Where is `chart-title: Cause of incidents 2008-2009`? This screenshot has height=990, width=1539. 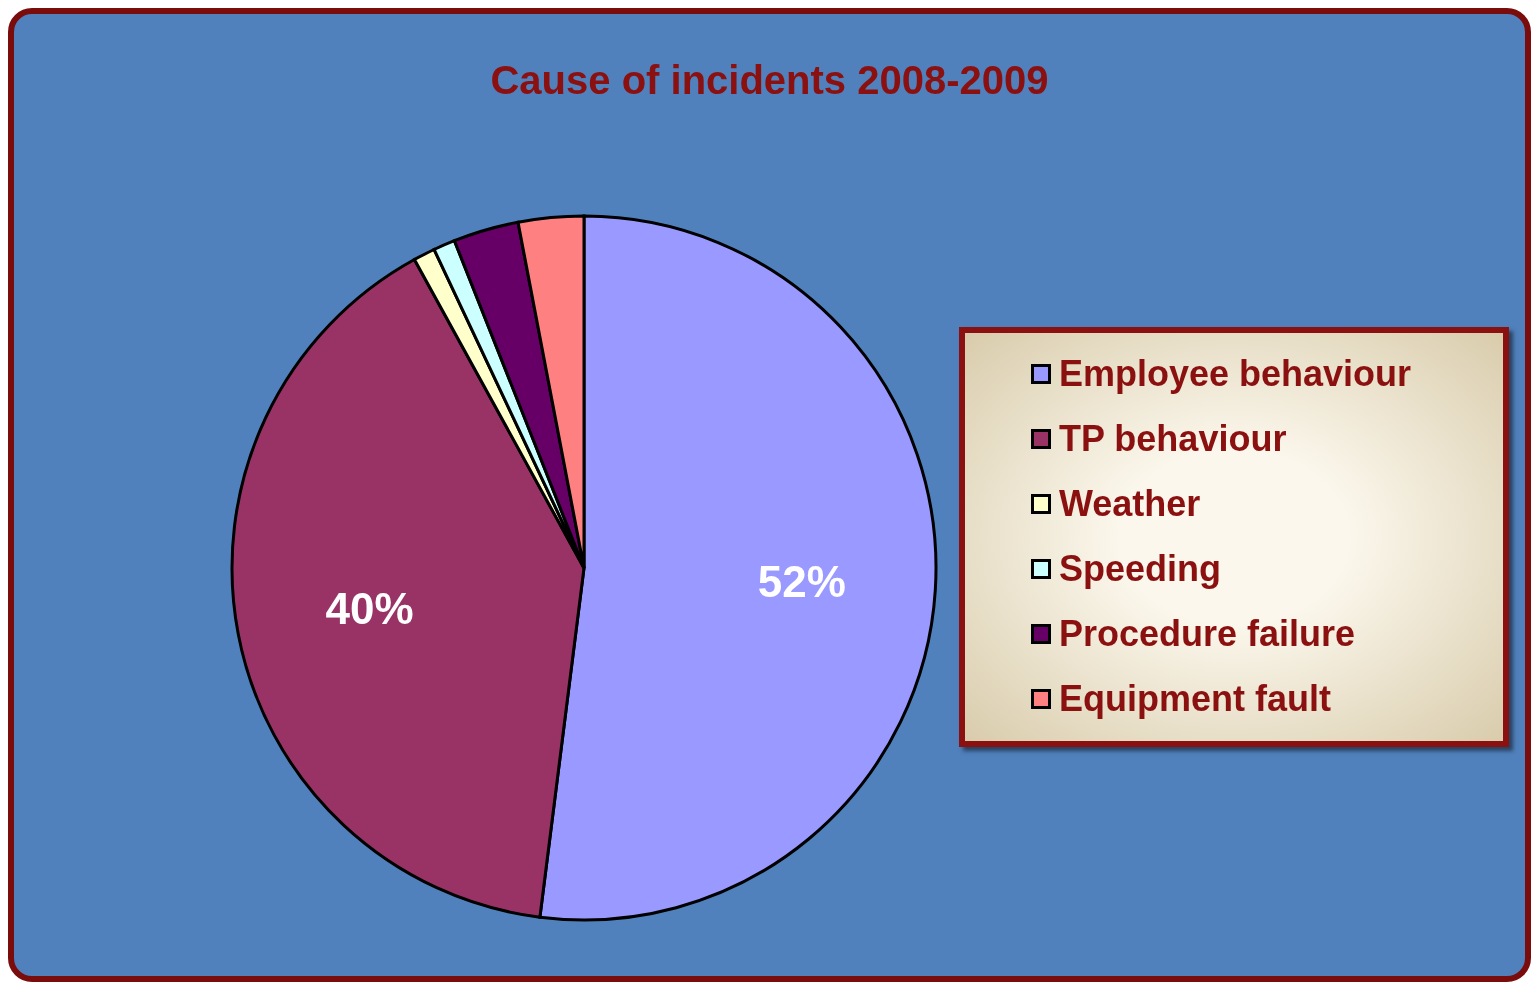
chart-title: Cause of incidents 2008-2009 is located at coordinates (769, 80).